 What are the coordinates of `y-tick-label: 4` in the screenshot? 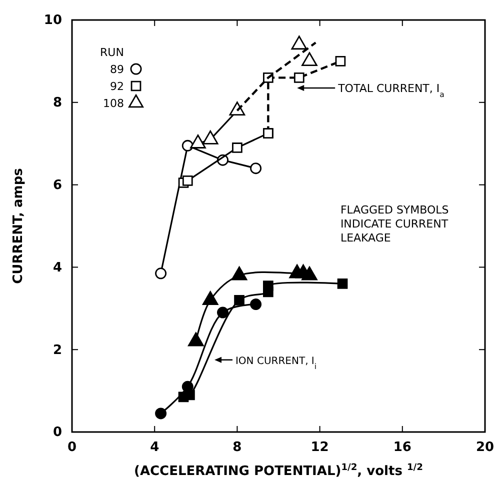 It's located at (57, 268).